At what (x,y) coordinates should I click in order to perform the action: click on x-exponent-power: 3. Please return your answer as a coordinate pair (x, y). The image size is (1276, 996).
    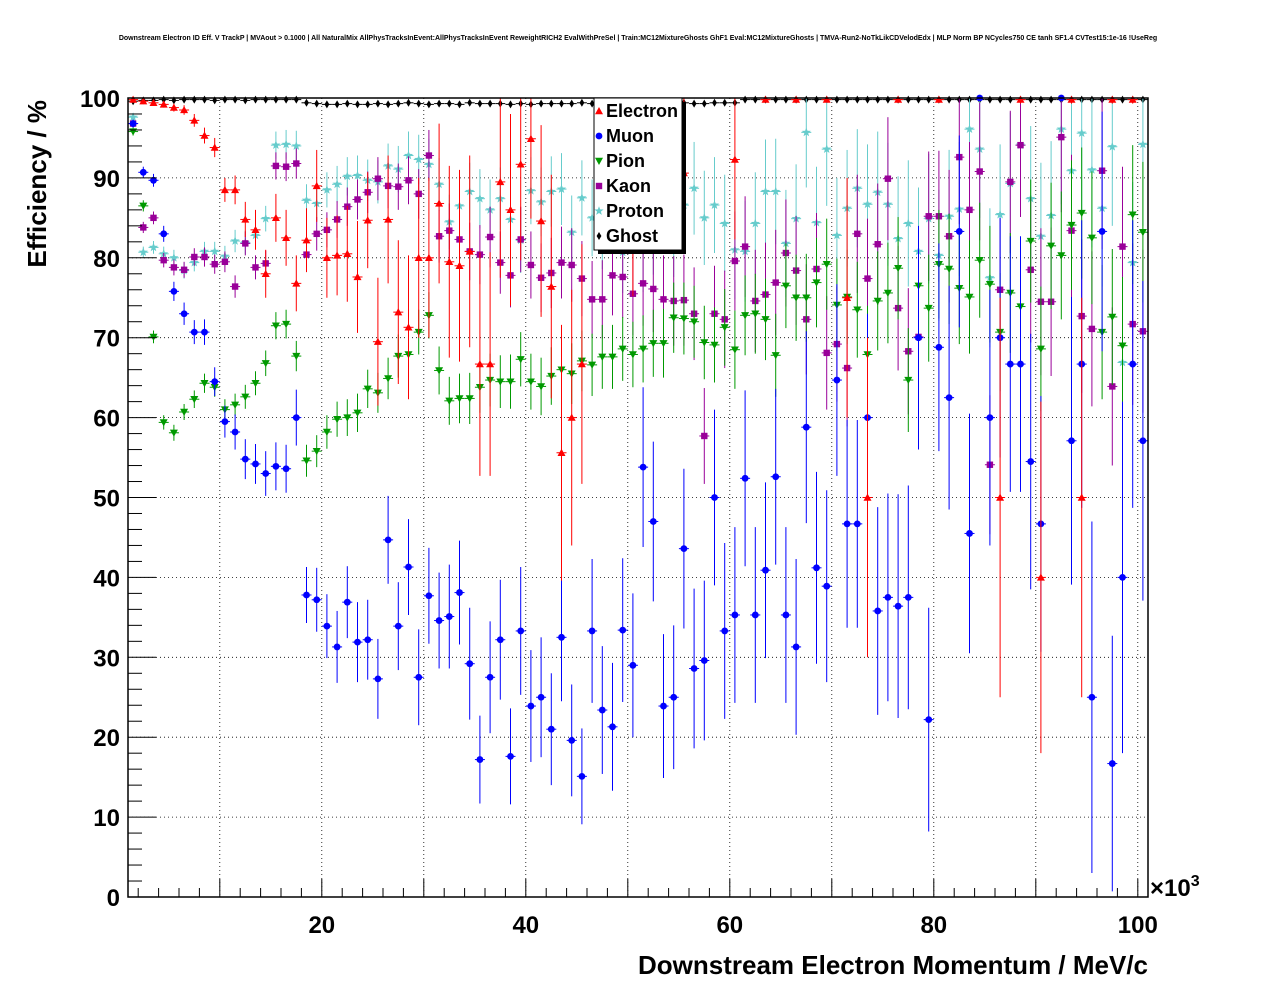
    Looking at the image, I should click on (1195, 881).